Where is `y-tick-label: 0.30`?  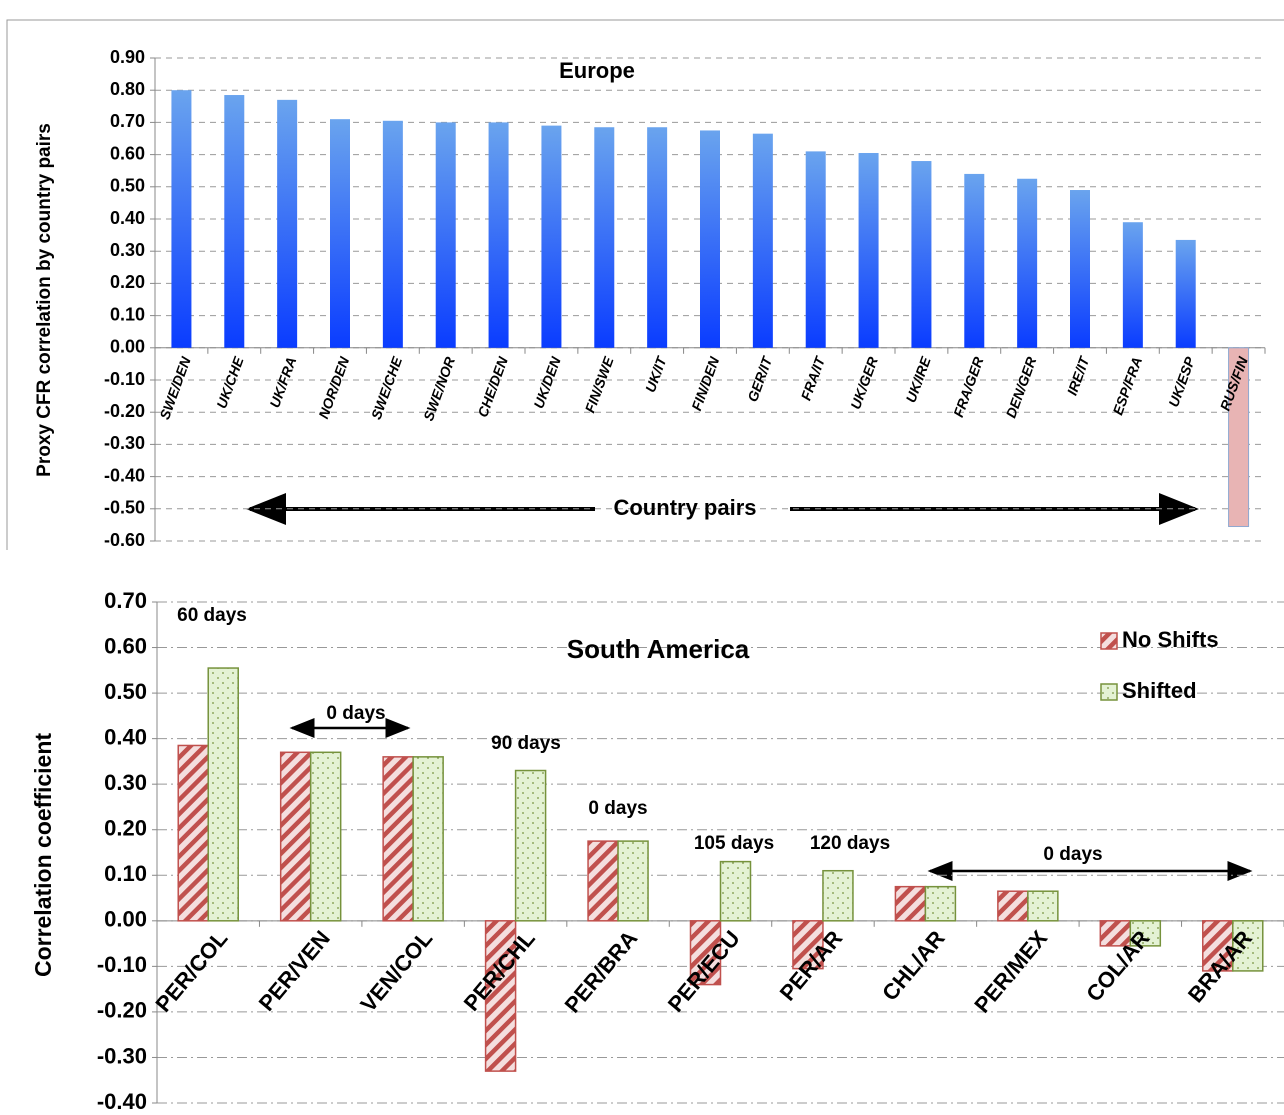
y-tick-label: 0.30 is located at coordinates (127, 250).